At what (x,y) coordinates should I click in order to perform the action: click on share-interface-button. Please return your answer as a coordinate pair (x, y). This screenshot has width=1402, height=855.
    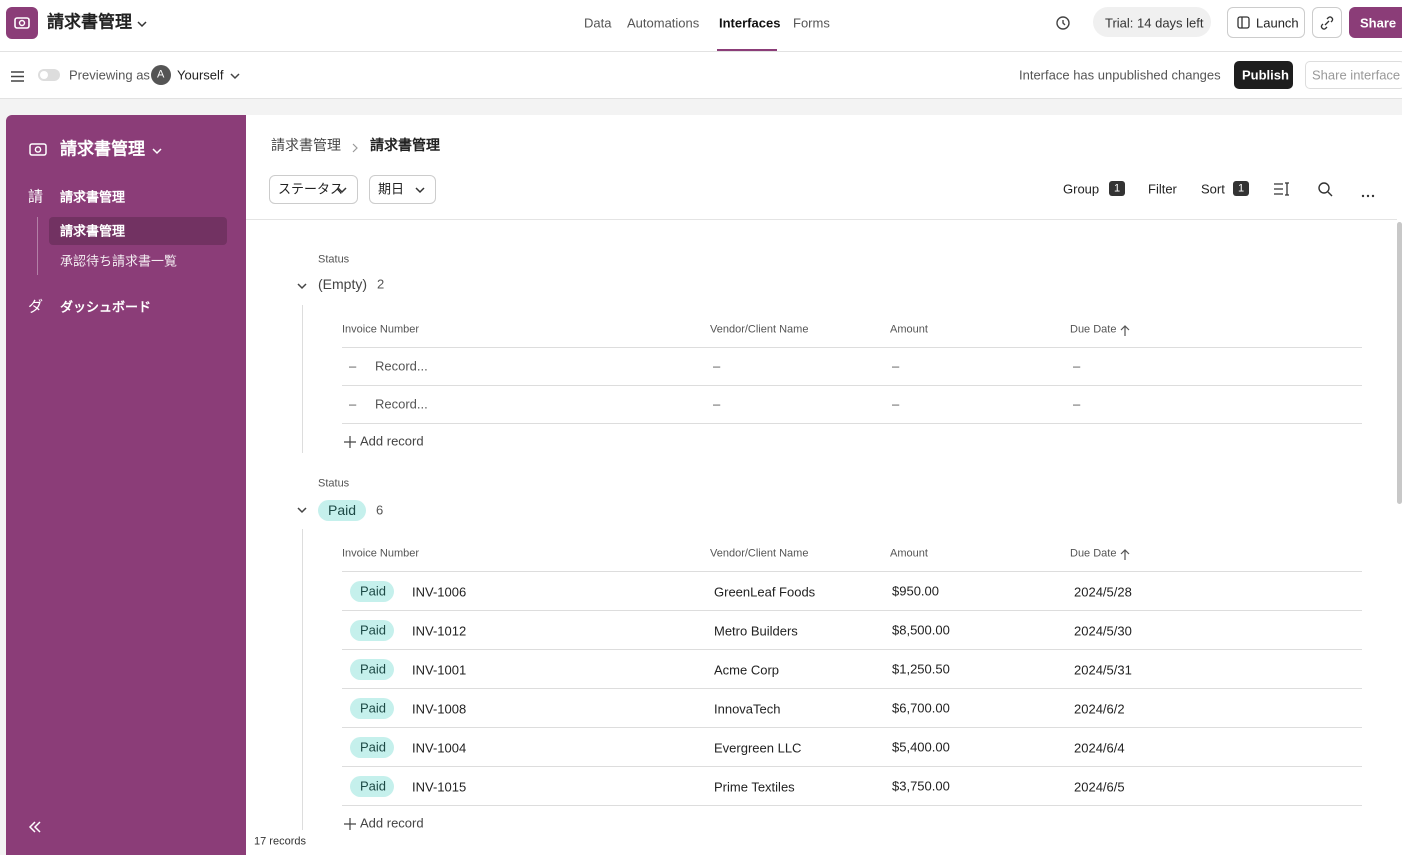
    Looking at the image, I should click on (1353, 75).